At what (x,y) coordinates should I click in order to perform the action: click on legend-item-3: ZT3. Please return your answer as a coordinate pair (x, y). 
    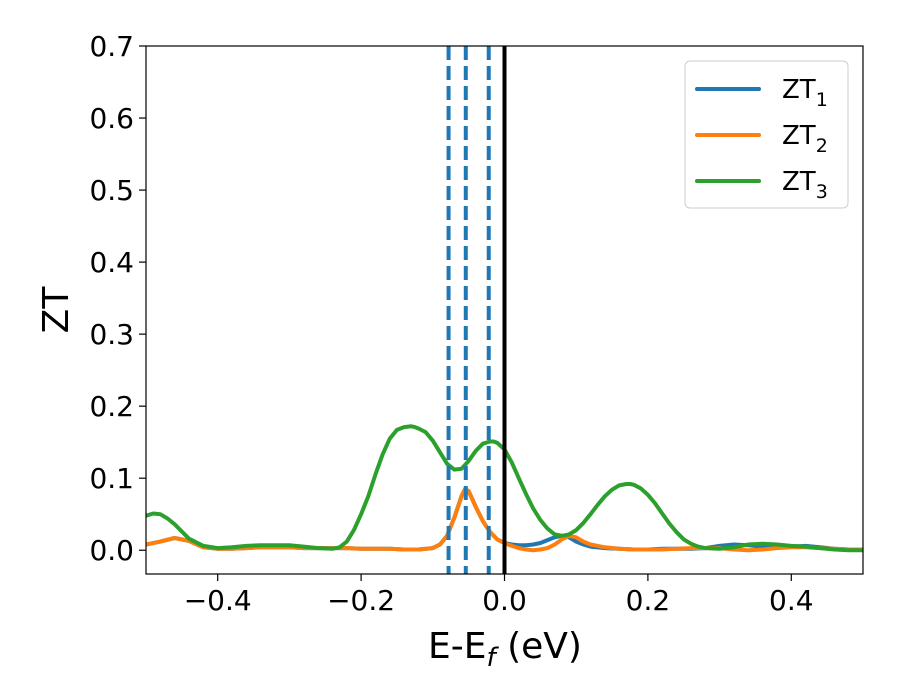
    Looking at the image, I should click on (761, 185).